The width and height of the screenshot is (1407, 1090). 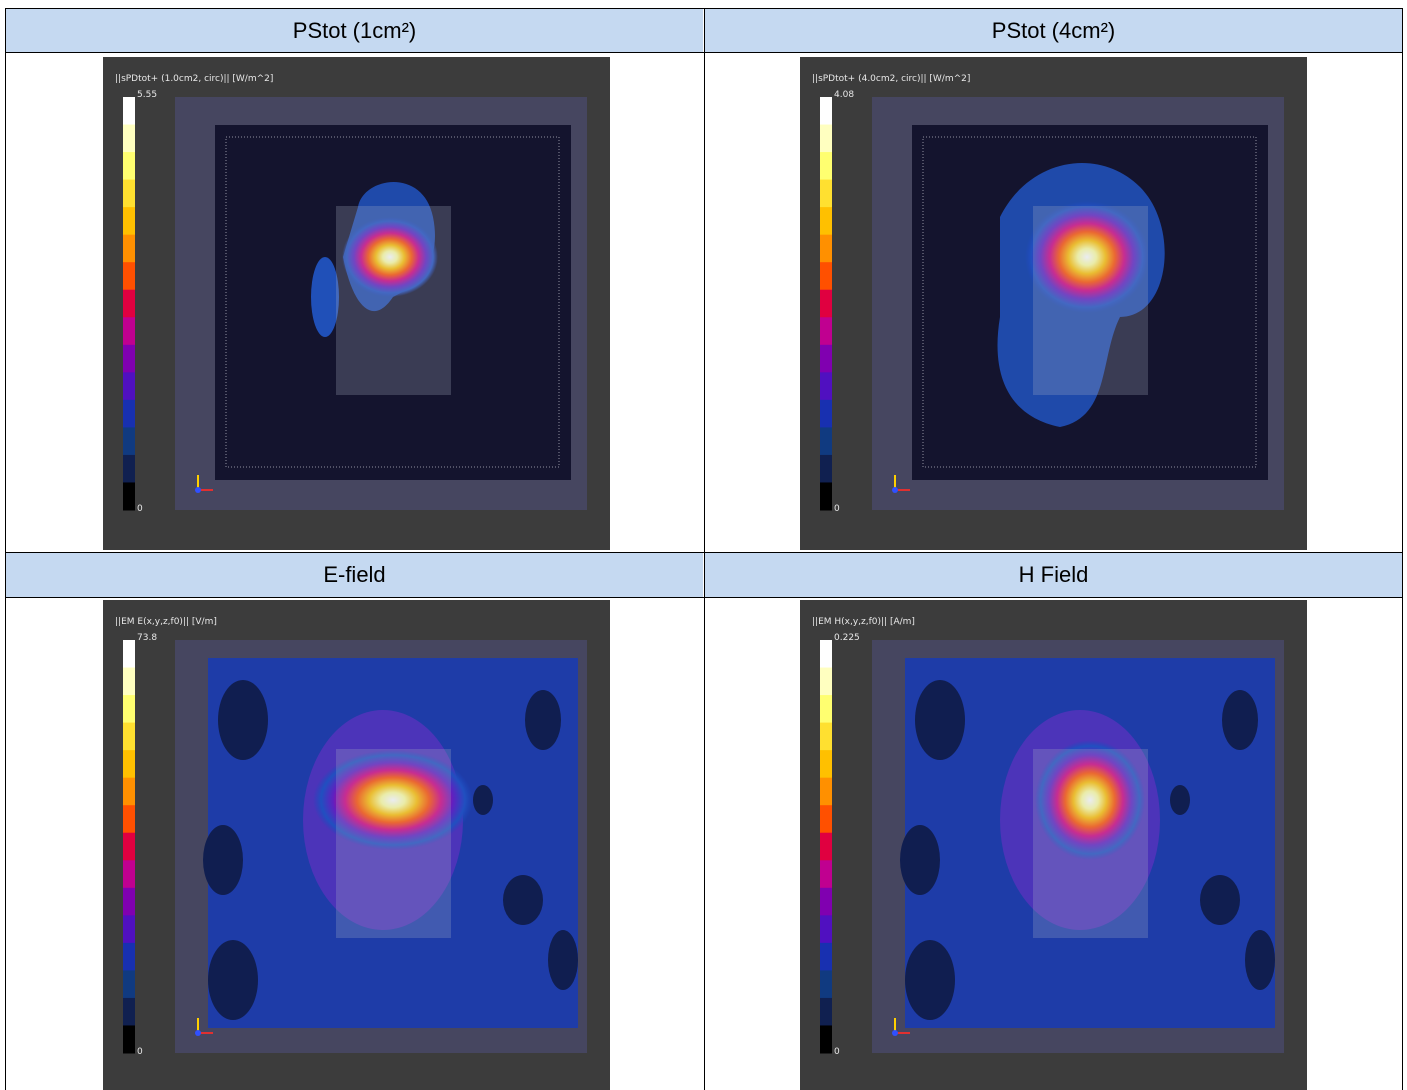 What do you see at coordinates (194, 79) in the screenshot?
I see `colorbar-title: ||sPDtot+ (1.0cm2, circ)|| [W/m^2]` at bounding box center [194, 79].